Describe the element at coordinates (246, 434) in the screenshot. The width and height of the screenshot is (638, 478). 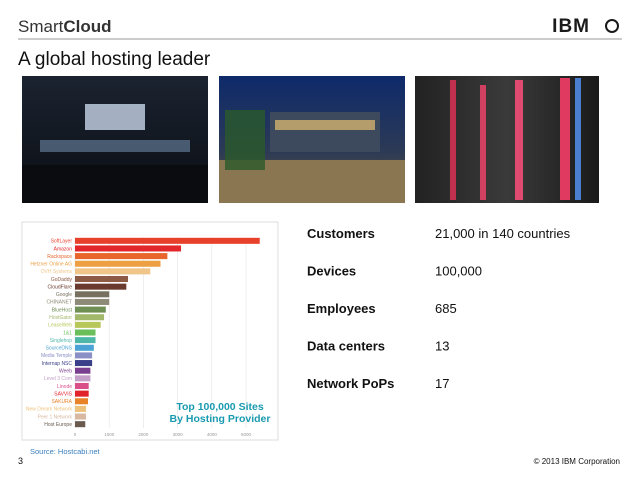
I see `x-tick-label: 5000` at that location.